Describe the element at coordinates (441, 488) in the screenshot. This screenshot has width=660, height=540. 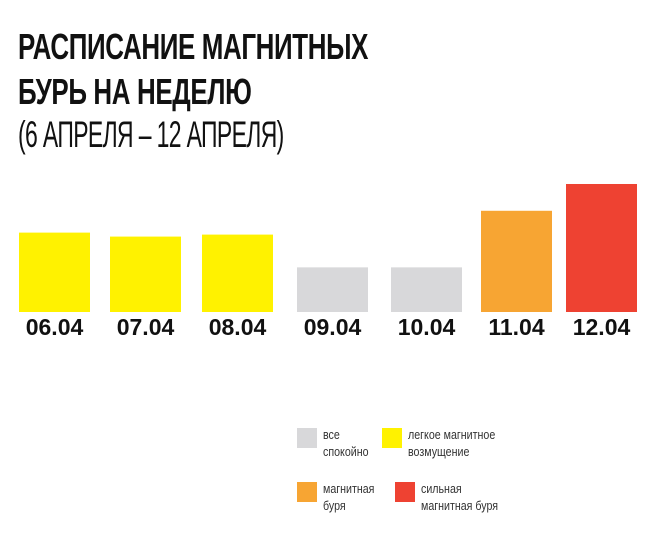
I see `legend-label: сильная` at that location.